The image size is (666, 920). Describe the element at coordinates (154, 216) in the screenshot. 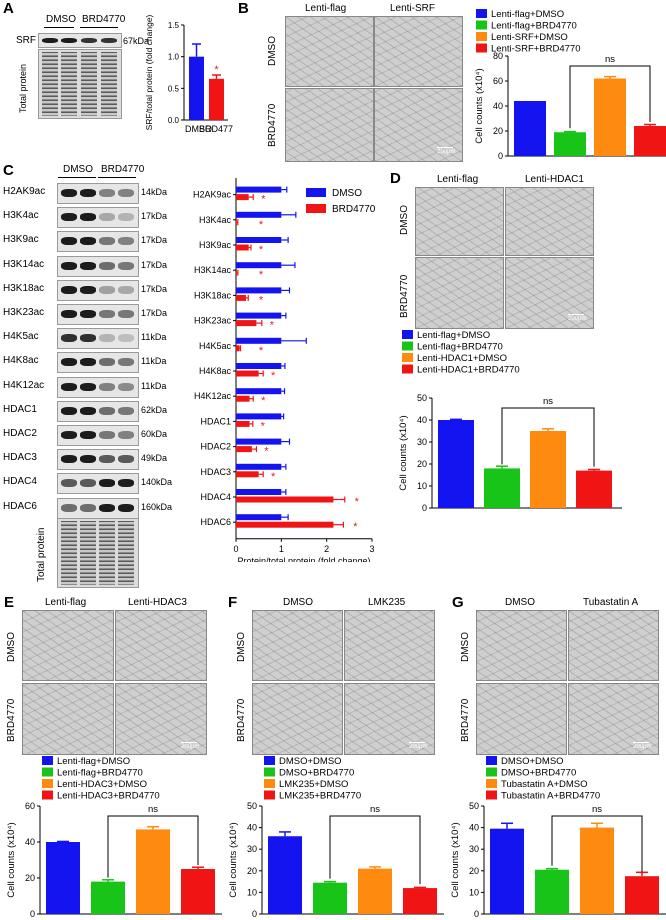

I see `kda-label-h3k4ac: 17kDa` at that location.